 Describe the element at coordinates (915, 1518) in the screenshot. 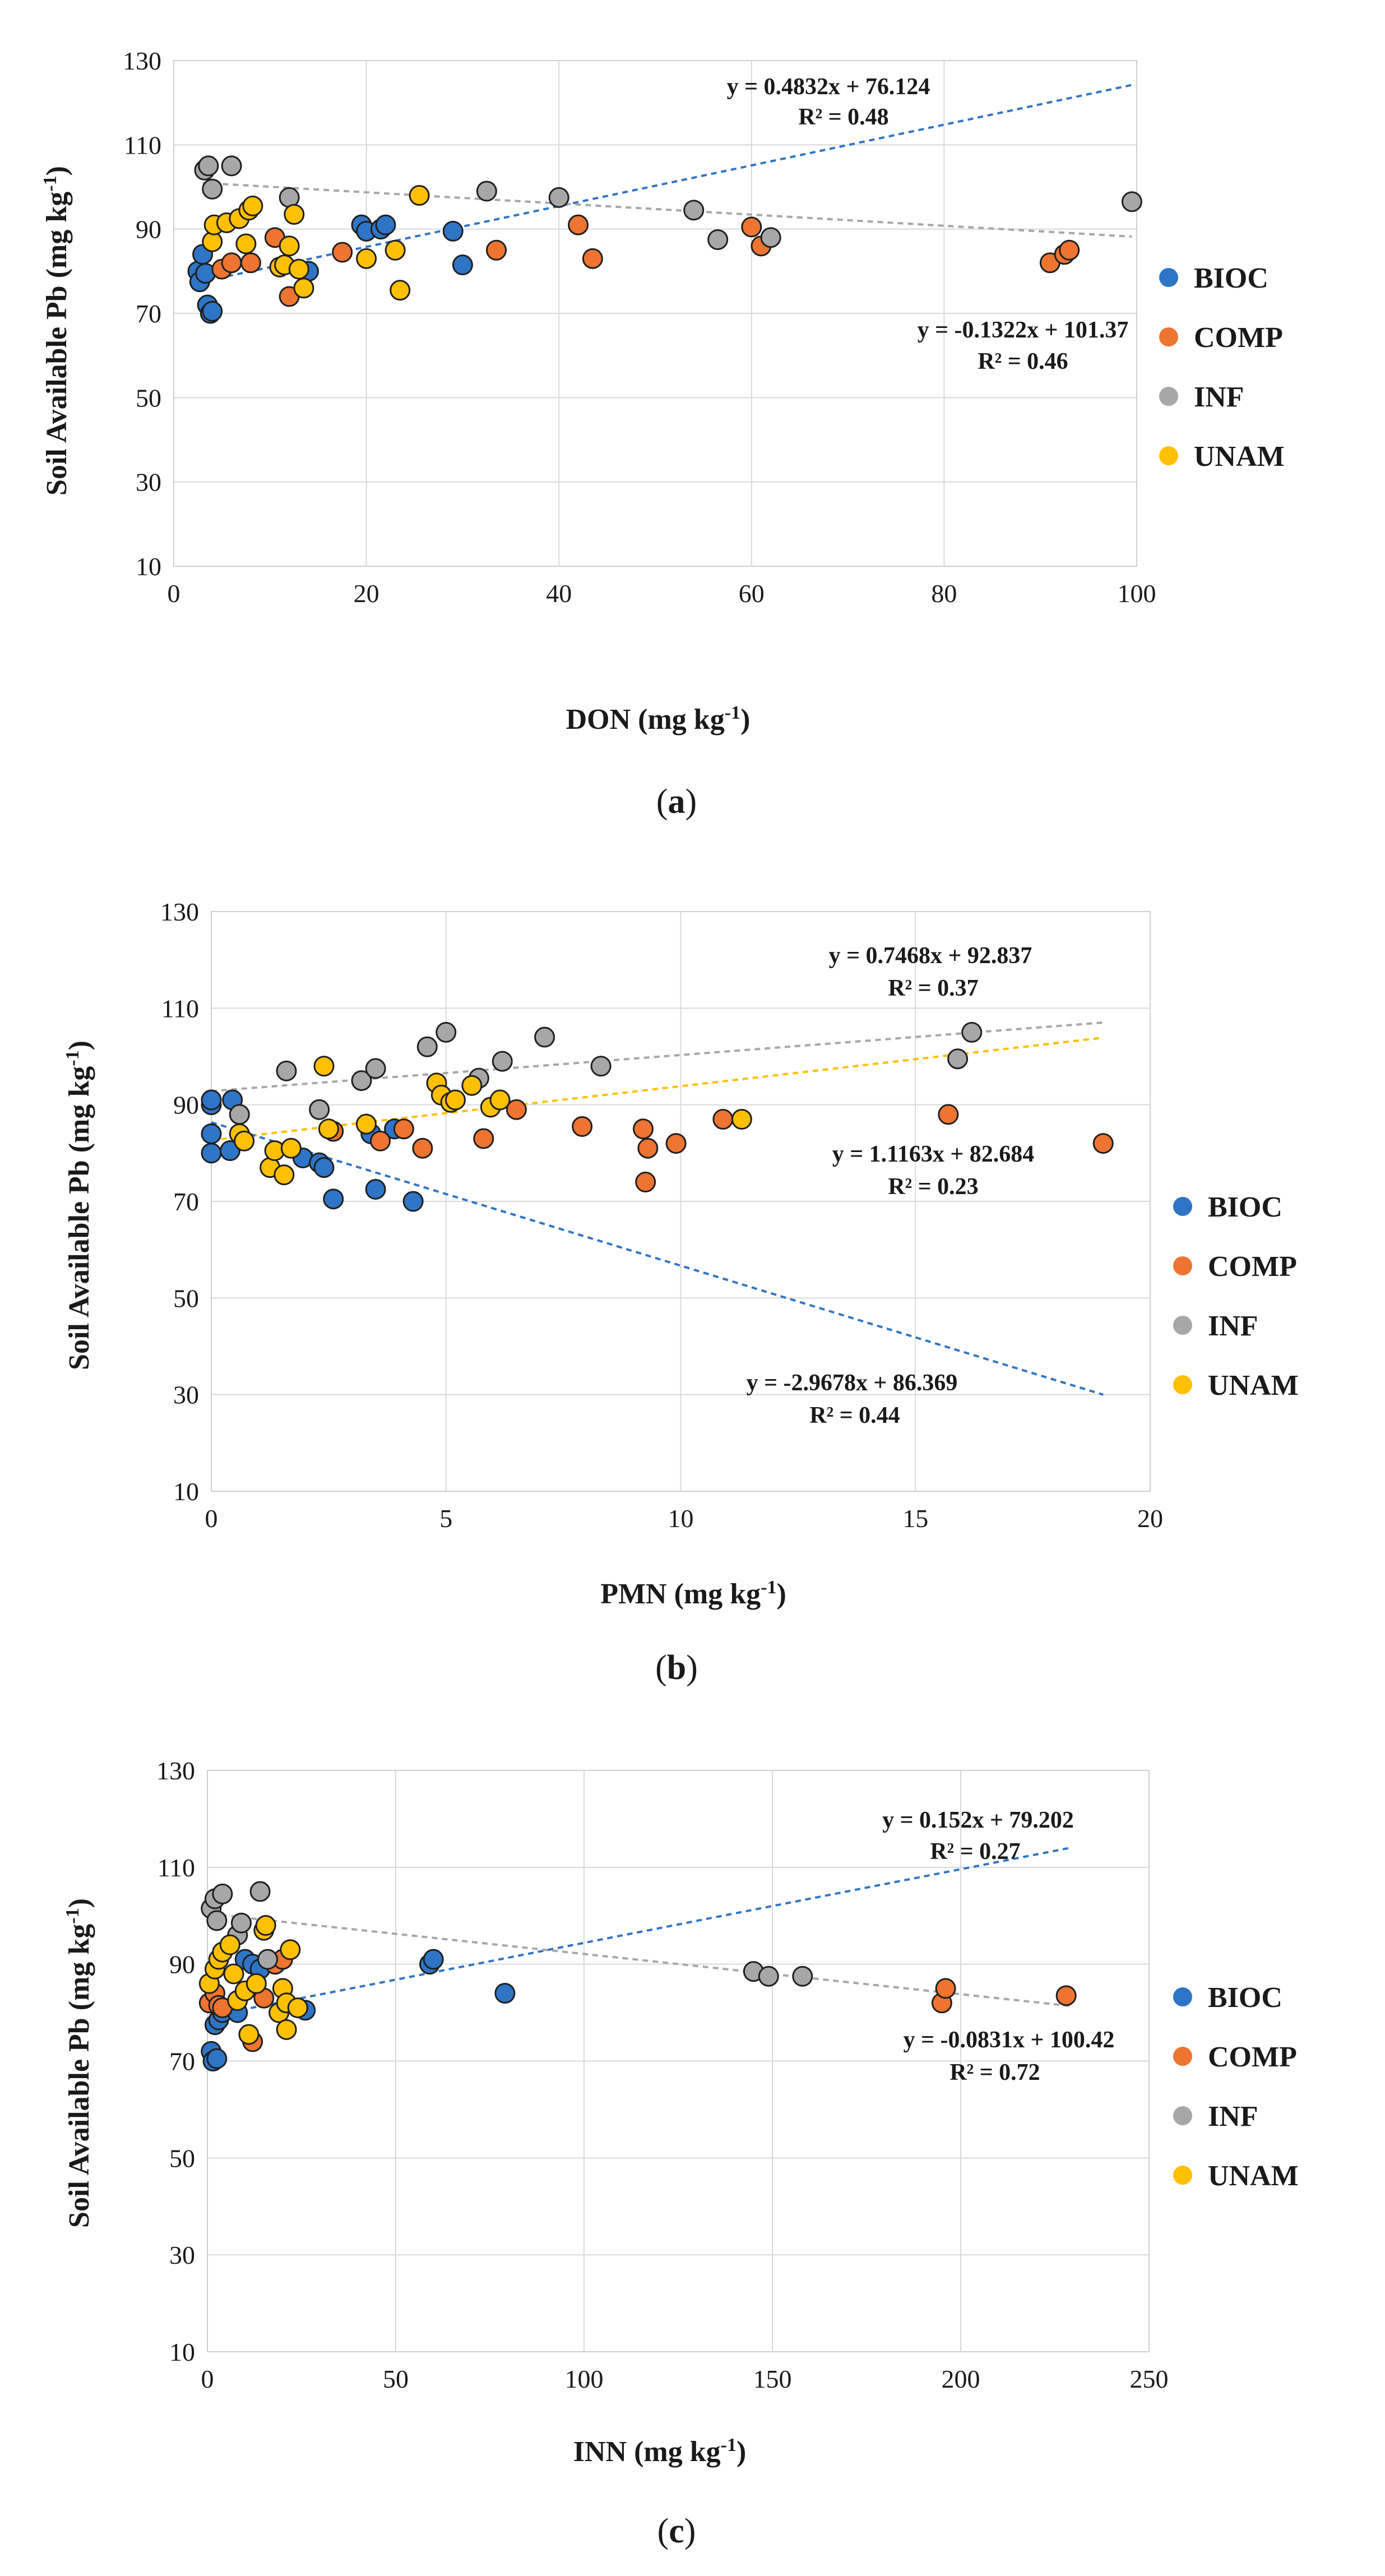

I see `x-tick-label: 15` at that location.